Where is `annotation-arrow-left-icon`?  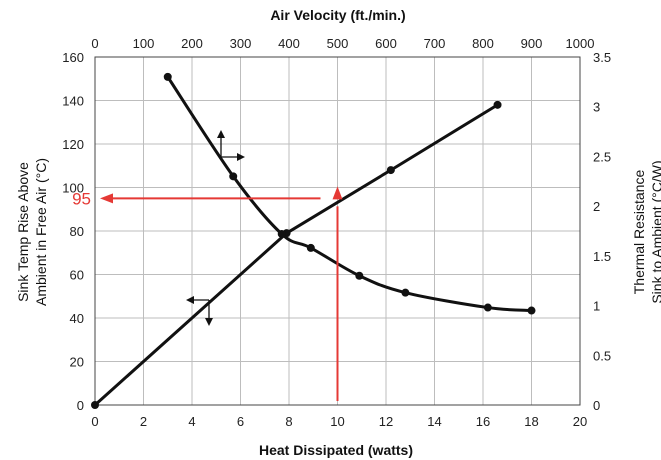 annotation-arrow-left-icon is located at coordinates (106, 198).